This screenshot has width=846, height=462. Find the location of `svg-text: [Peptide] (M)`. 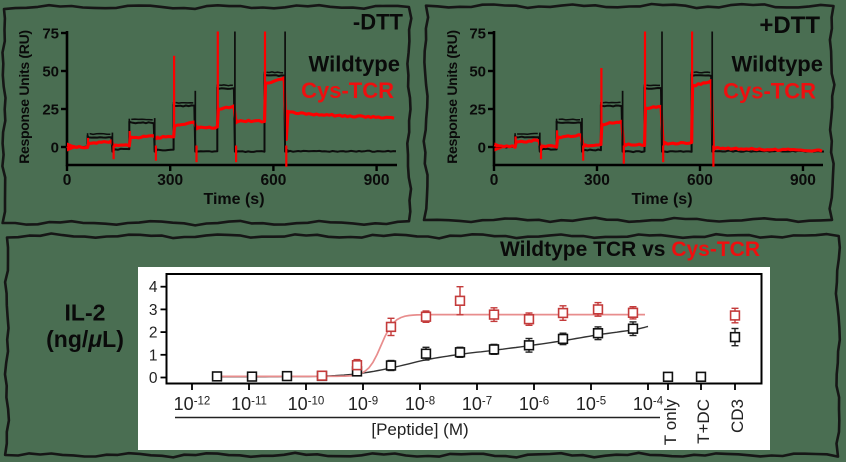

svg-text: [Peptide] (M) is located at coordinates (419, 429).